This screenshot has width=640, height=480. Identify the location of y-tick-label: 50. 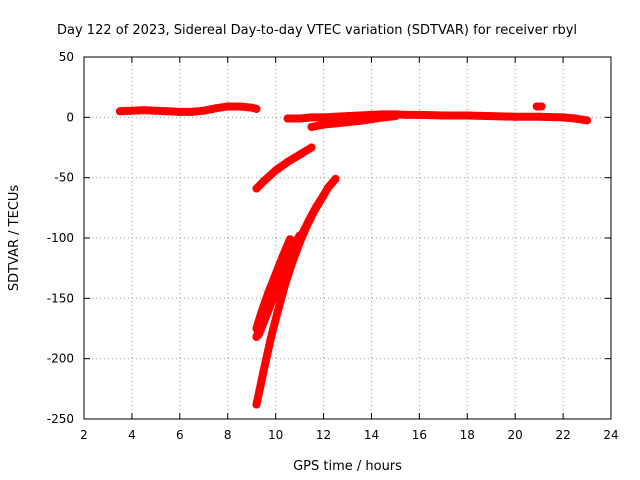
(66, 57).